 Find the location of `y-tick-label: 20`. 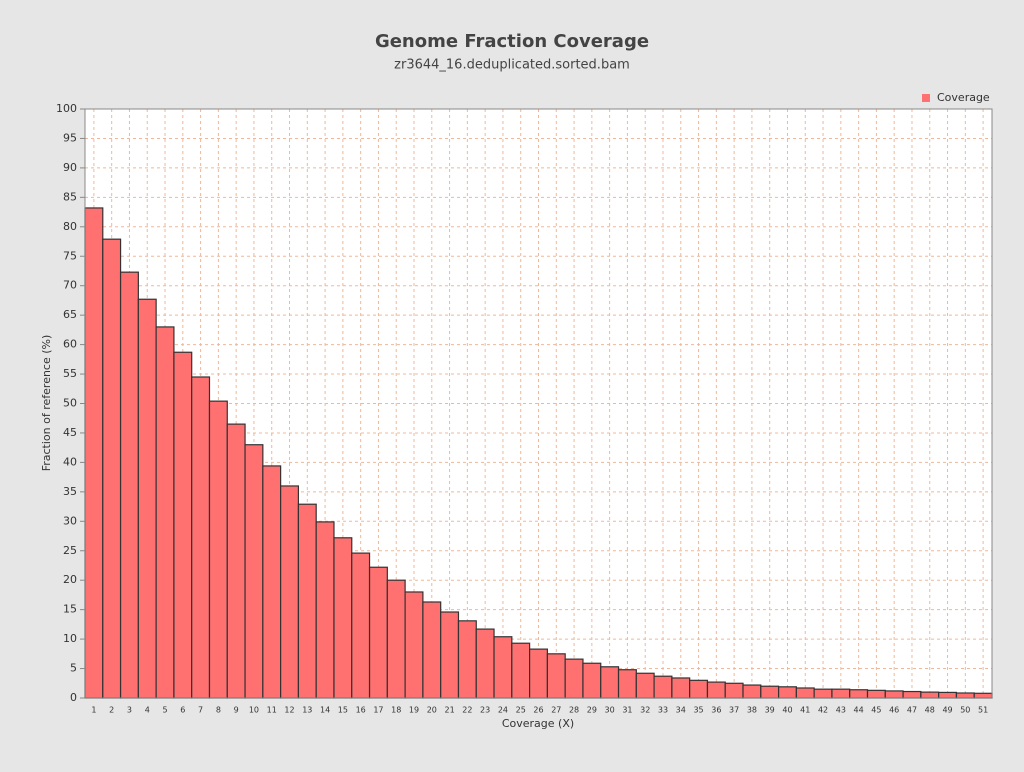

y-tick-label: 20 is located at coordinates (70, 579).